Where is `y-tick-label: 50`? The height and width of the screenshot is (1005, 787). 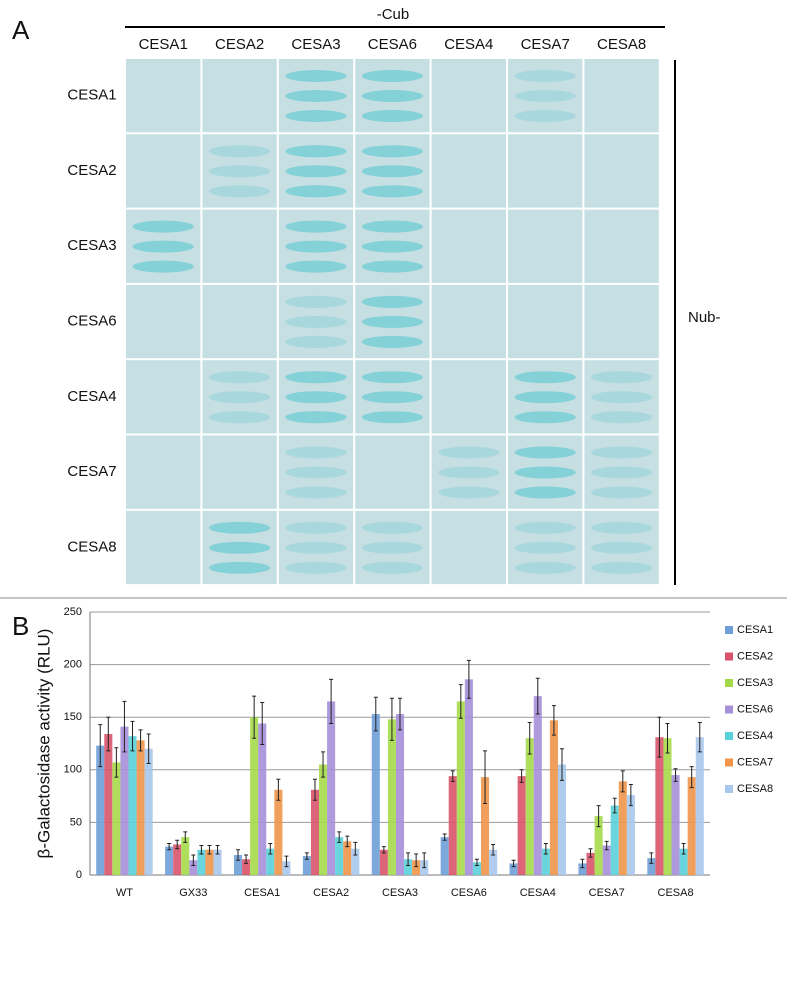
y-tick-label: 50 is located at coordinates (76, 822).